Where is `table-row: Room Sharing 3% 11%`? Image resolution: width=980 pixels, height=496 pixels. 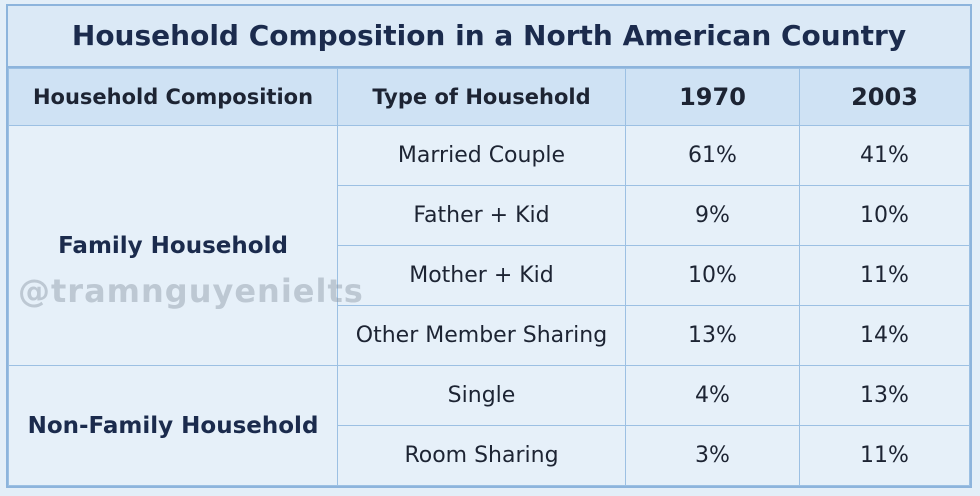
table-row: Room Sharing 3% 11% is located at coordinates (489, 455).